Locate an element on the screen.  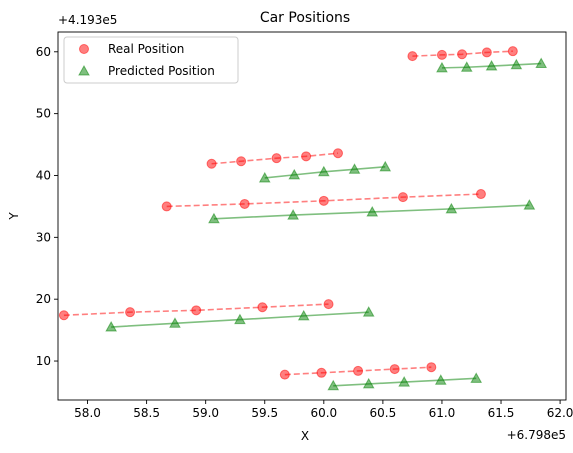
y-tick-label: 10 is located at coordinates (43, 361).